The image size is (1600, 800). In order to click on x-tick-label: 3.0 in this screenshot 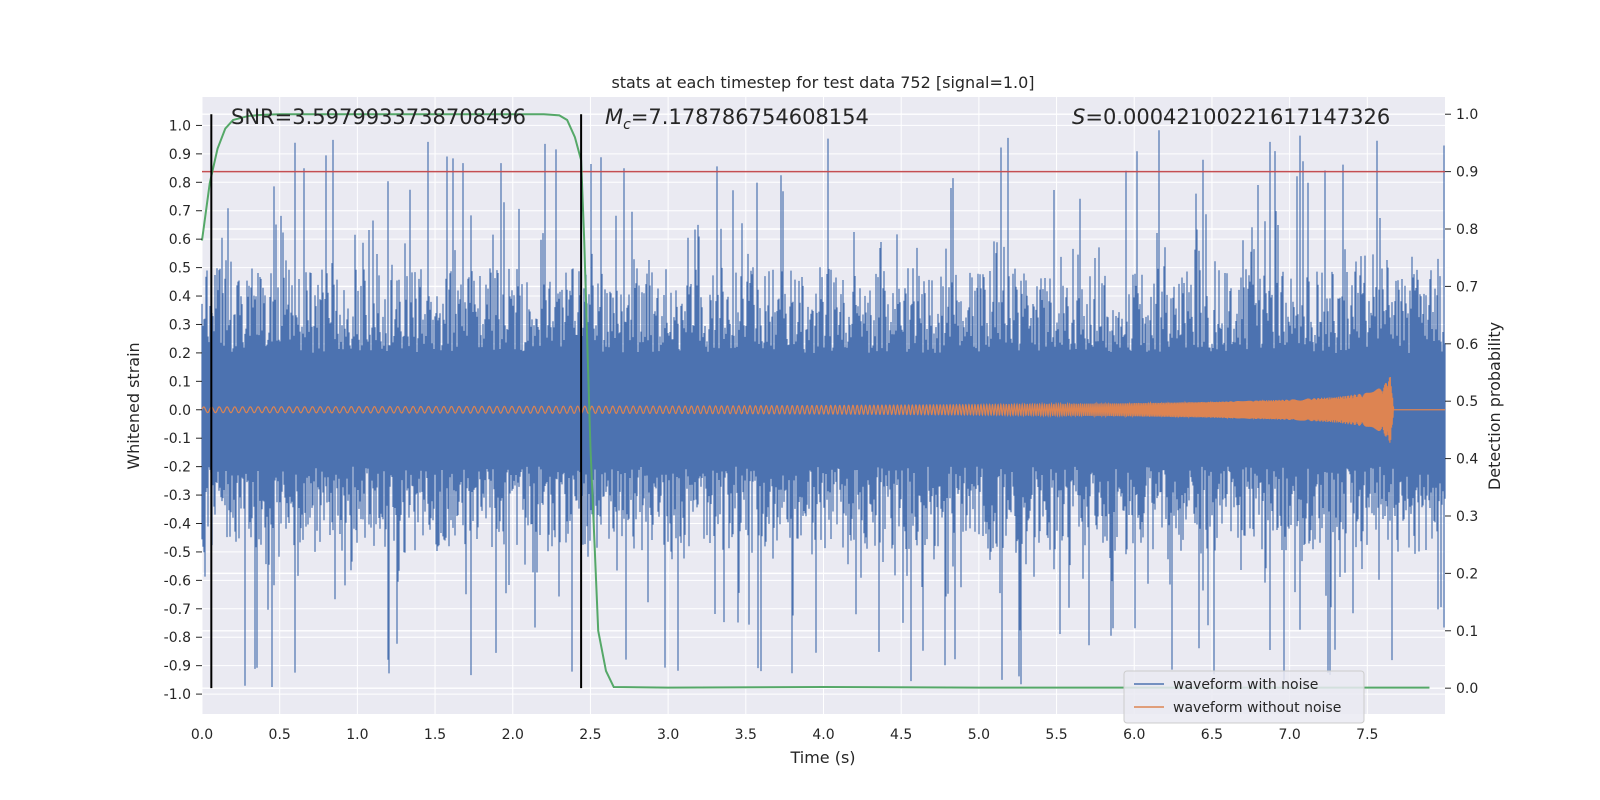, I will do `click(668, 735)`.